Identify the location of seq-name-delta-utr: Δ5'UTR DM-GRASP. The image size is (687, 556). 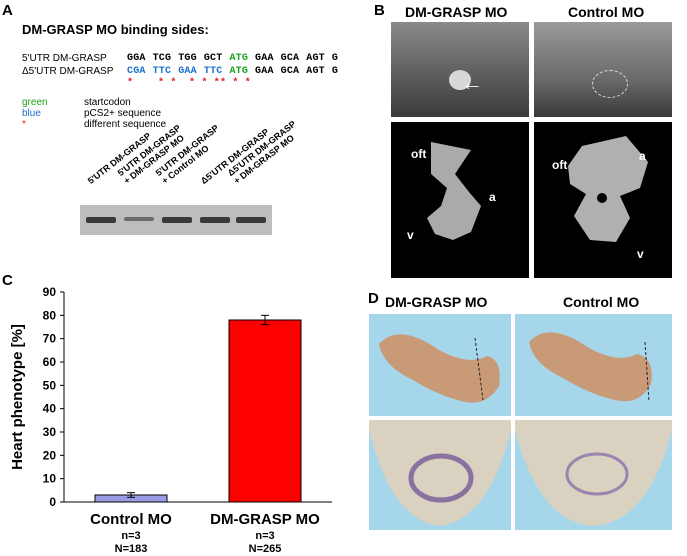
(68, 71).